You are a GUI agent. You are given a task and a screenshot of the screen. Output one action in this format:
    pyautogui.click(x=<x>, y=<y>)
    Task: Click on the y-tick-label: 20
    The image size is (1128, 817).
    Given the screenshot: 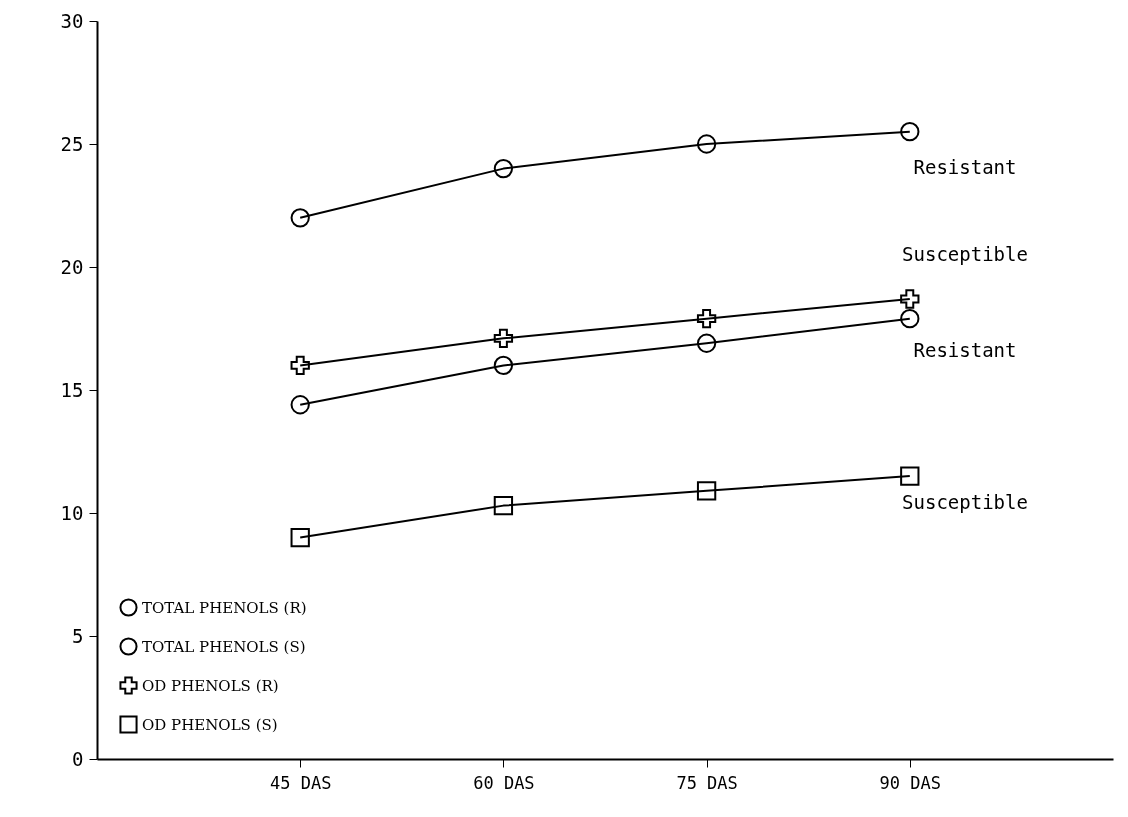 What is the action you would take?
    pyautogui.click(x=72, y=266)
    